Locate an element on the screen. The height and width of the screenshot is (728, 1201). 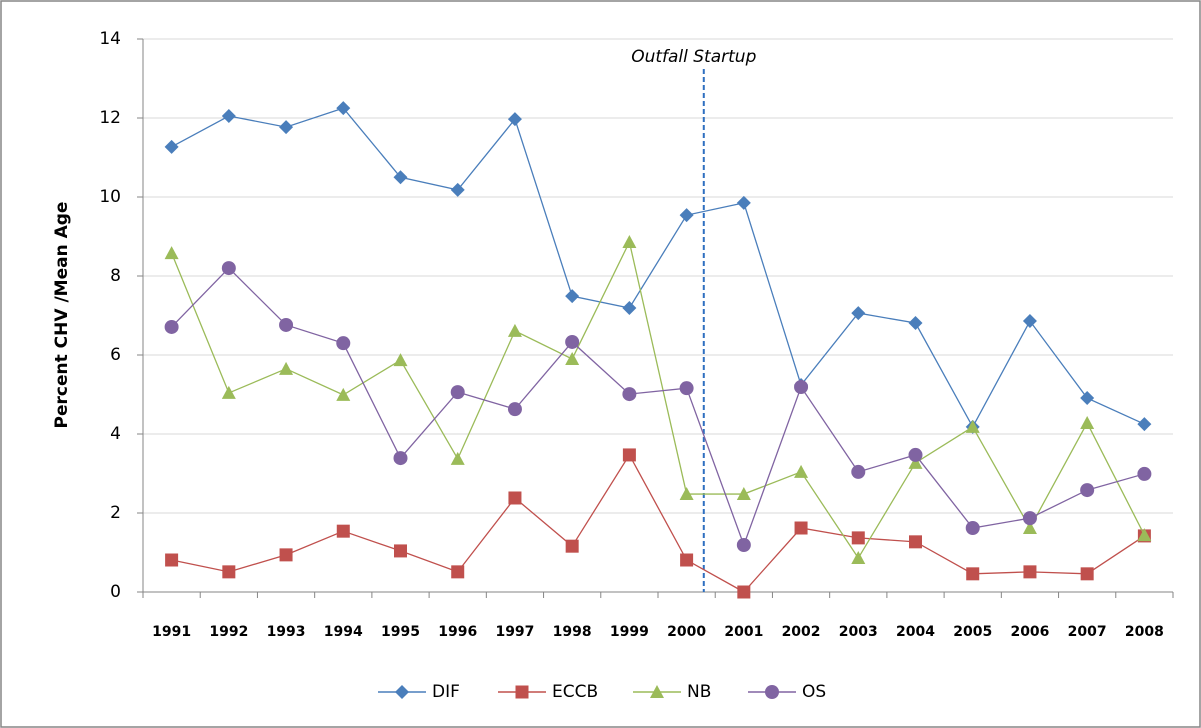
y-tick-label: 6 is located at coordinates (115, 355).